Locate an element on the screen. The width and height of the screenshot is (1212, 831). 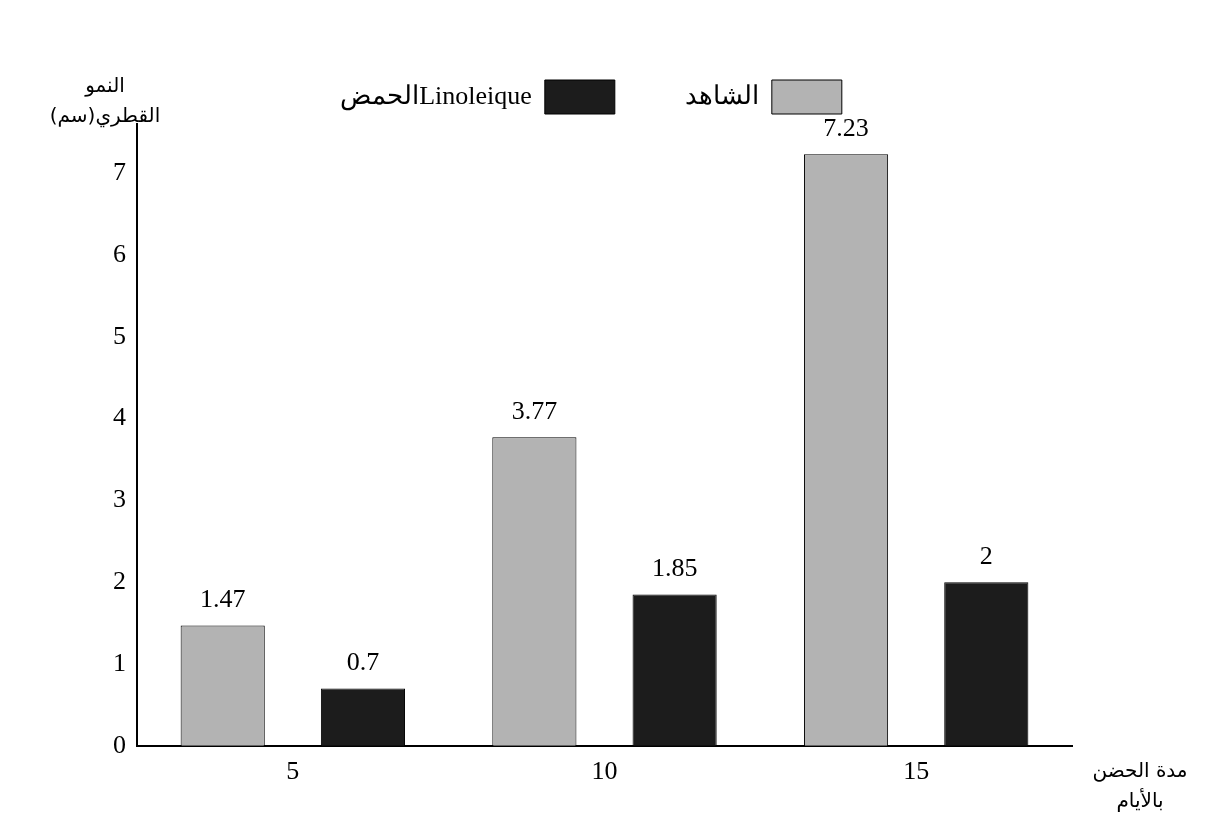
data-label: 0.7 is located at coordinates (363, 662).